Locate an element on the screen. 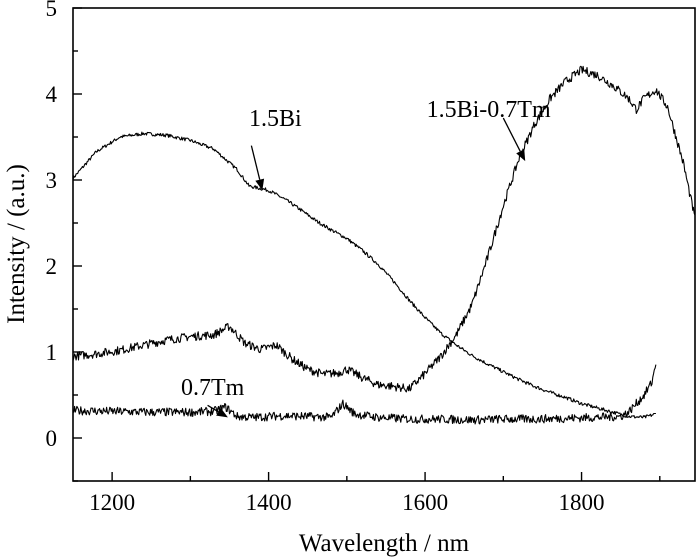 The image size is (700, 559). annotation-arrow-1-5bi is located at coordinates (255, 162).